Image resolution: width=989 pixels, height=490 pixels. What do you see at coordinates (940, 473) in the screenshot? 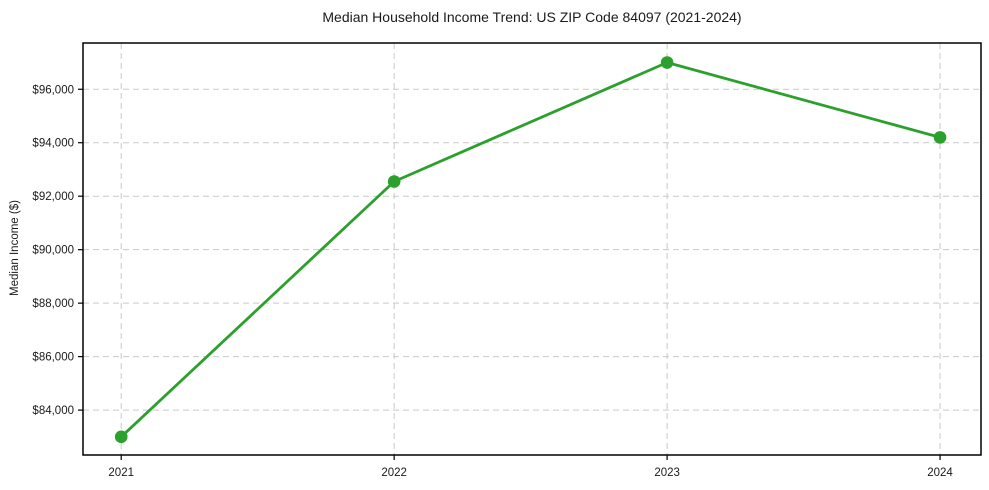
I see `x-tick-label: 2024` at bounding box center [940, 473].